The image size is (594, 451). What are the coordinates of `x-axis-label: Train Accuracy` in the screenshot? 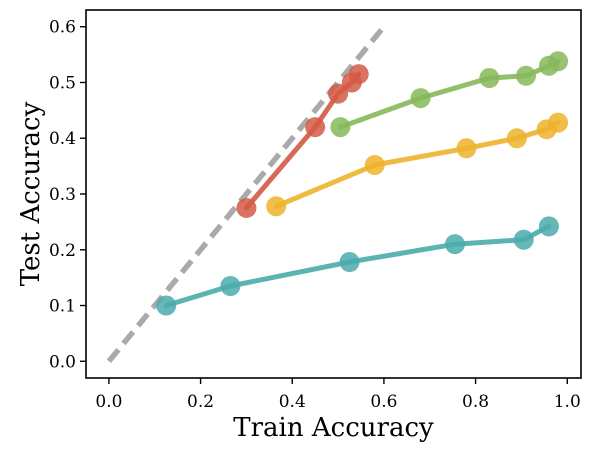 It's located at (333, 428).